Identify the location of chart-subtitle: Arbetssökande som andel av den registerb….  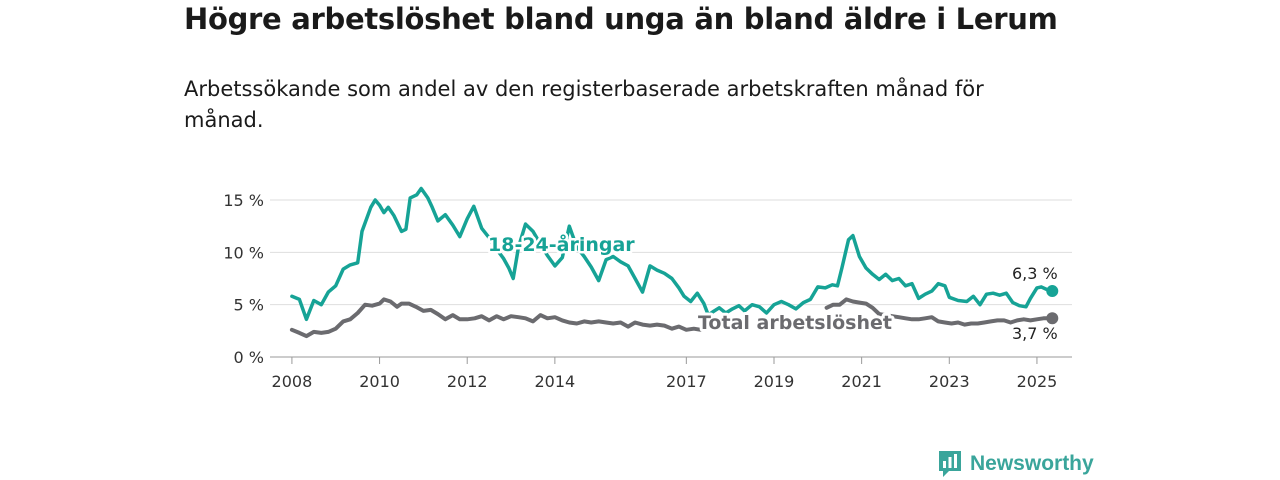
(584, 104).